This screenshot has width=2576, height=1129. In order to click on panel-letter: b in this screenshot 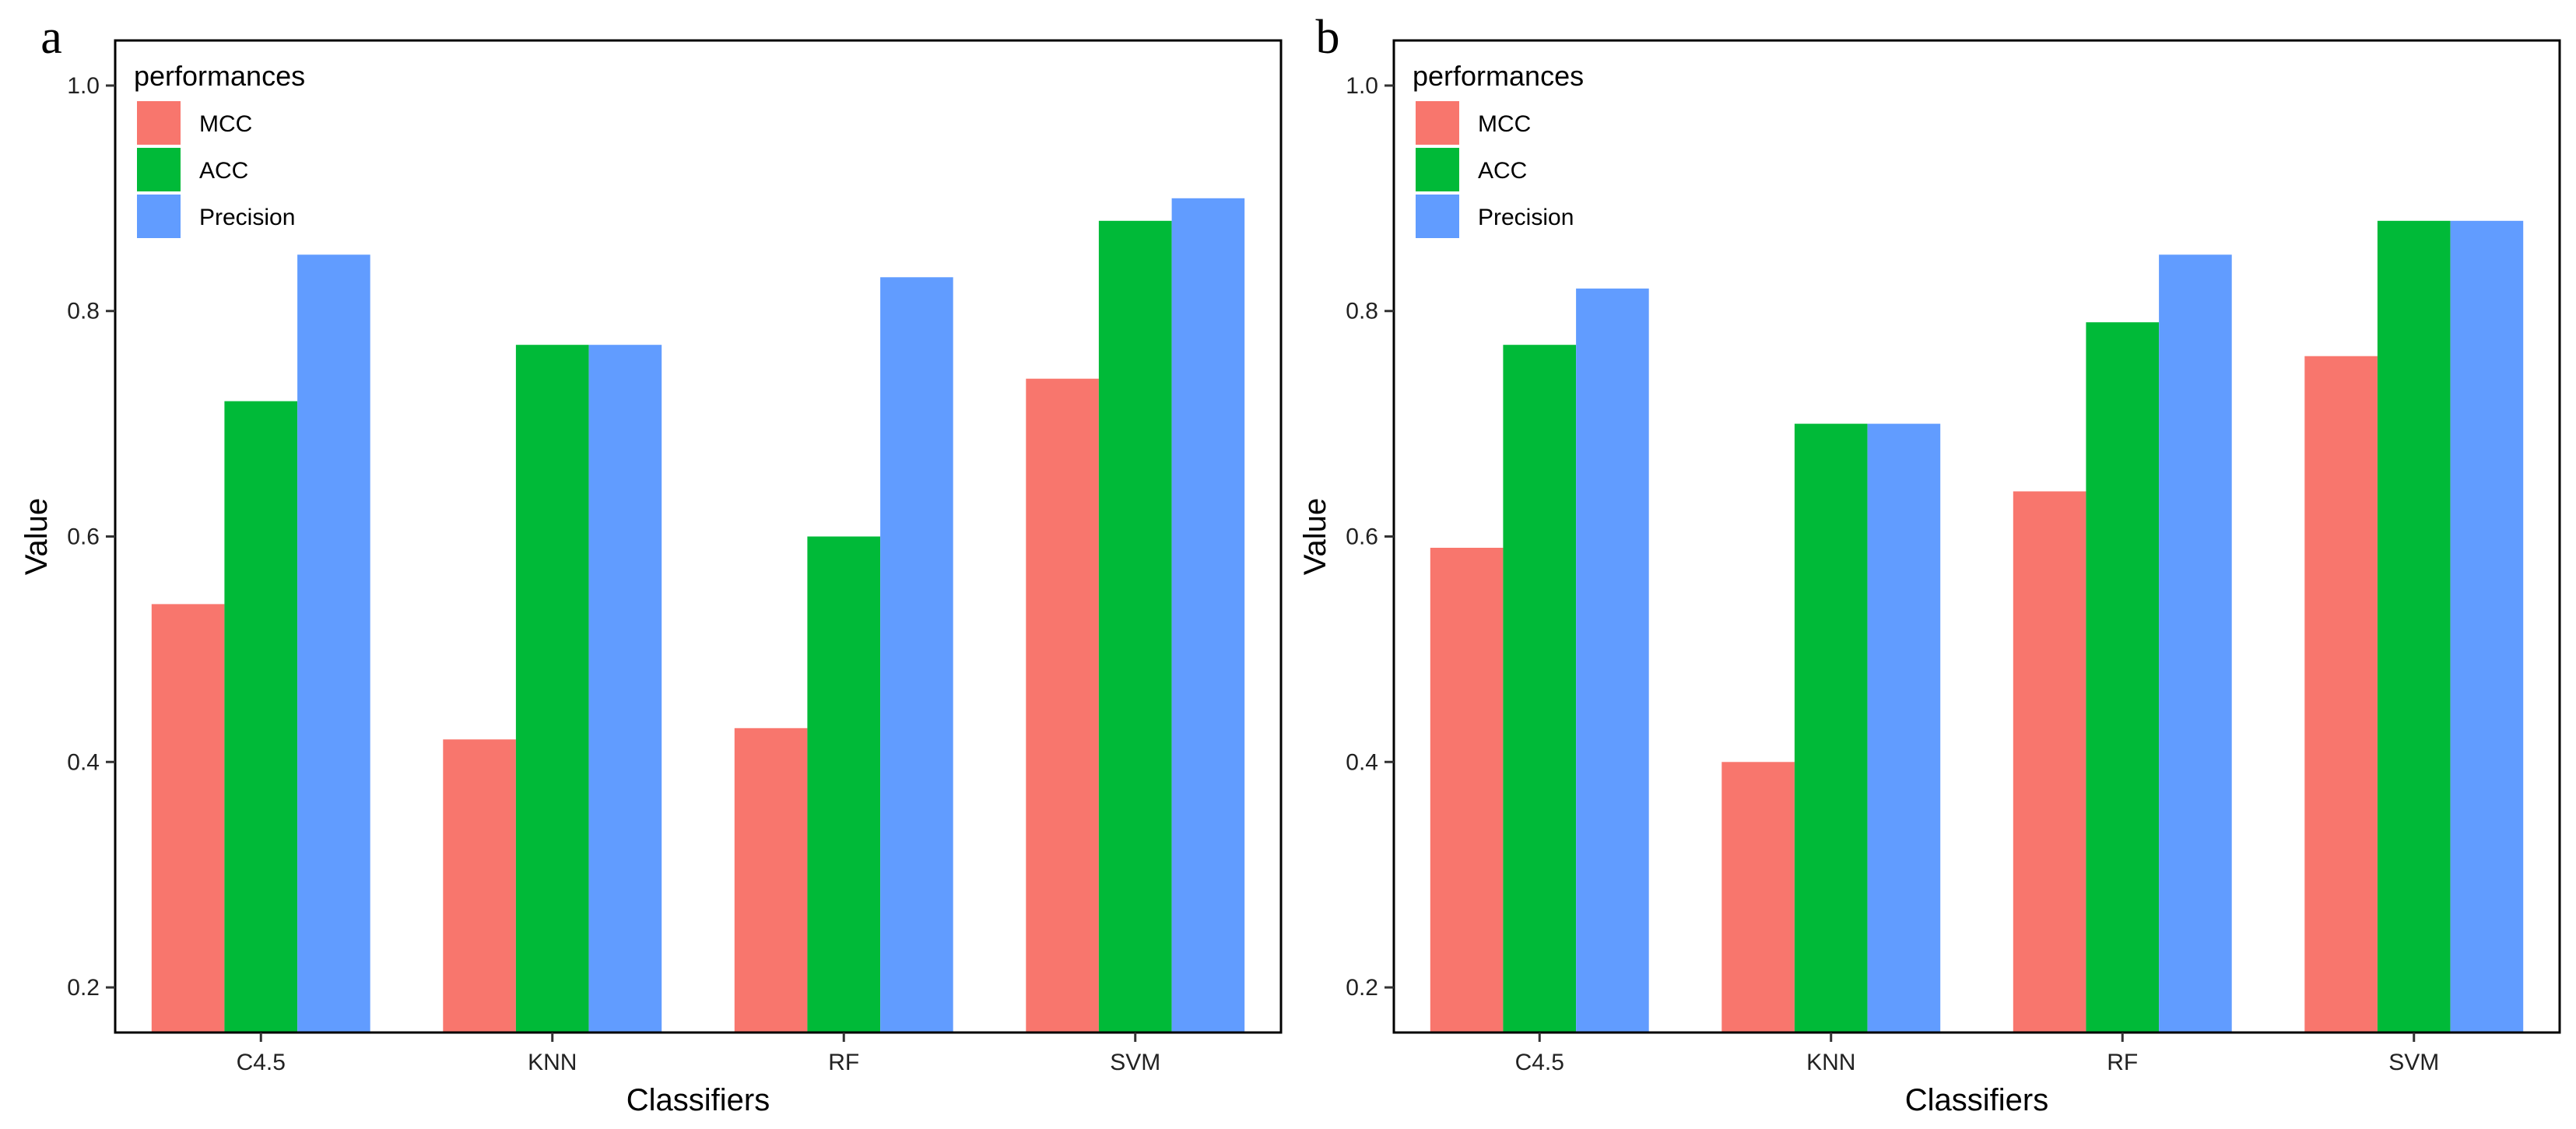, I will do `click(1328, 37)`.